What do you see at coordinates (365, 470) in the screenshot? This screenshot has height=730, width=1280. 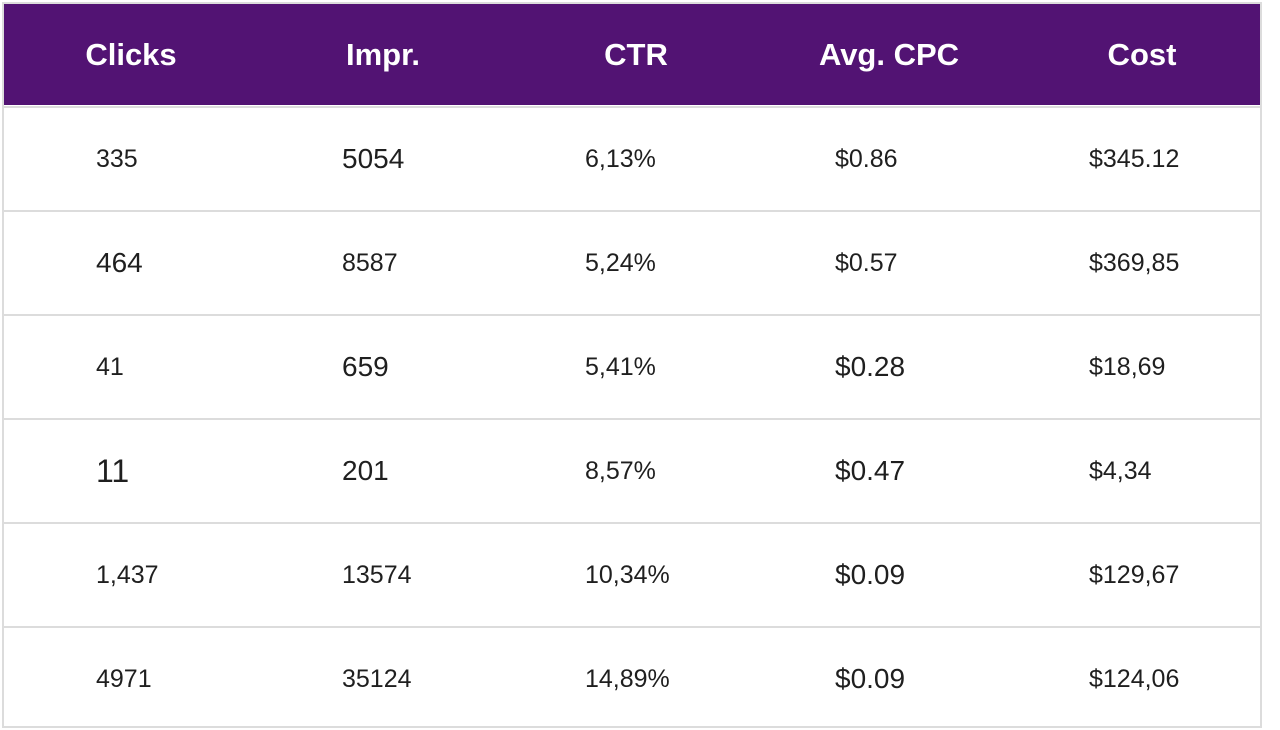 I see `cell-impressions: 201` at bounding box center [365, 470].